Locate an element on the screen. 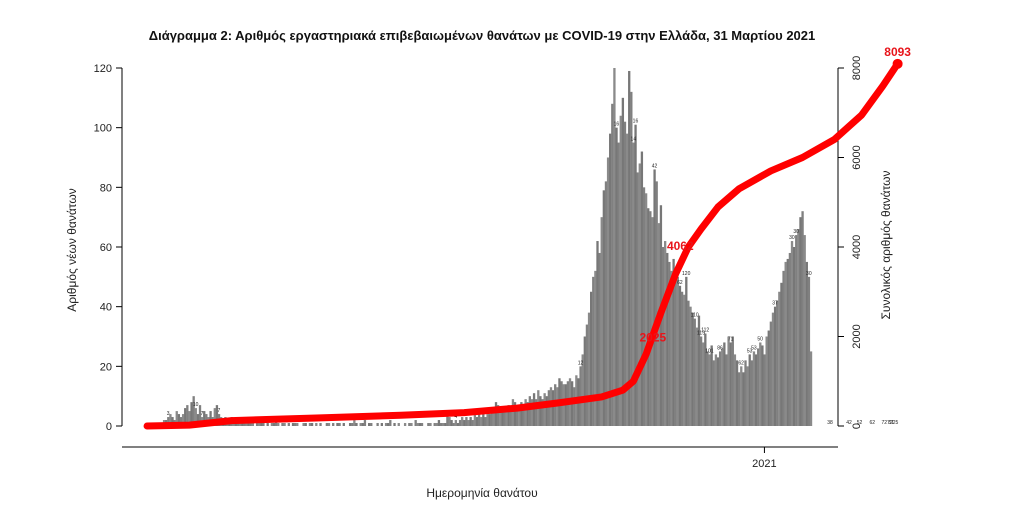 The width and height of the screenshot is (1035, 510). bar-label: 101 is located at coordinates (709, 351).